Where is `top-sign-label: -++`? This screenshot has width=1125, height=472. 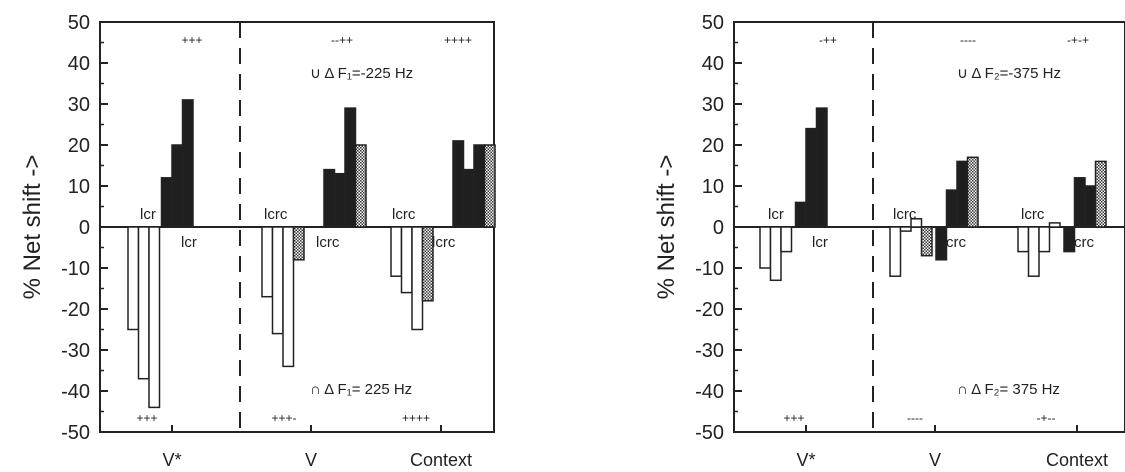
top-sign-label: -++ is located at coordinates (828, 40).